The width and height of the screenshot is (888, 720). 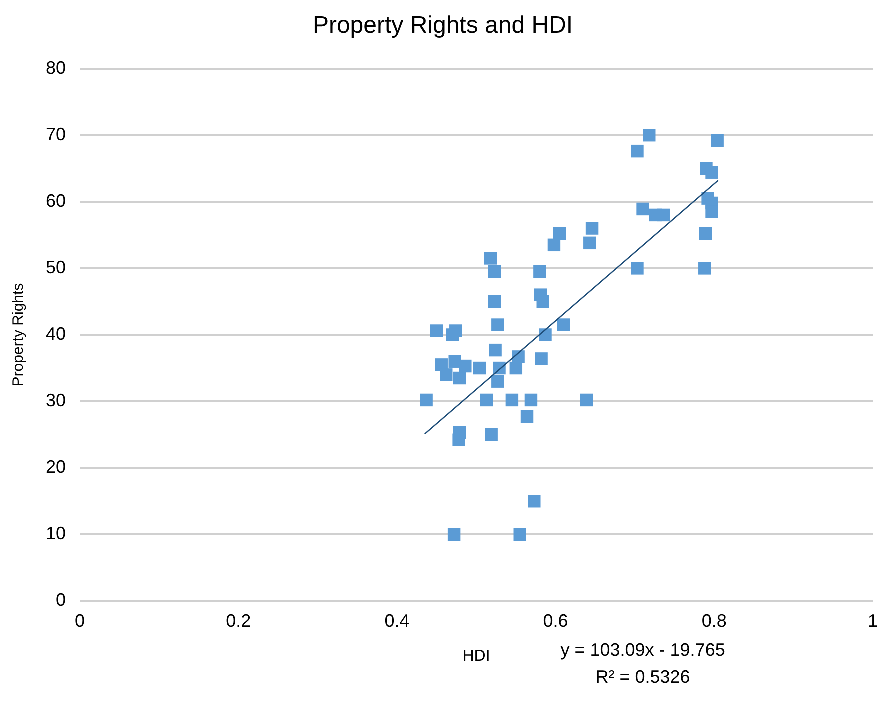 I want to click on y-tick-label: 20, so click(x=56, y=467).